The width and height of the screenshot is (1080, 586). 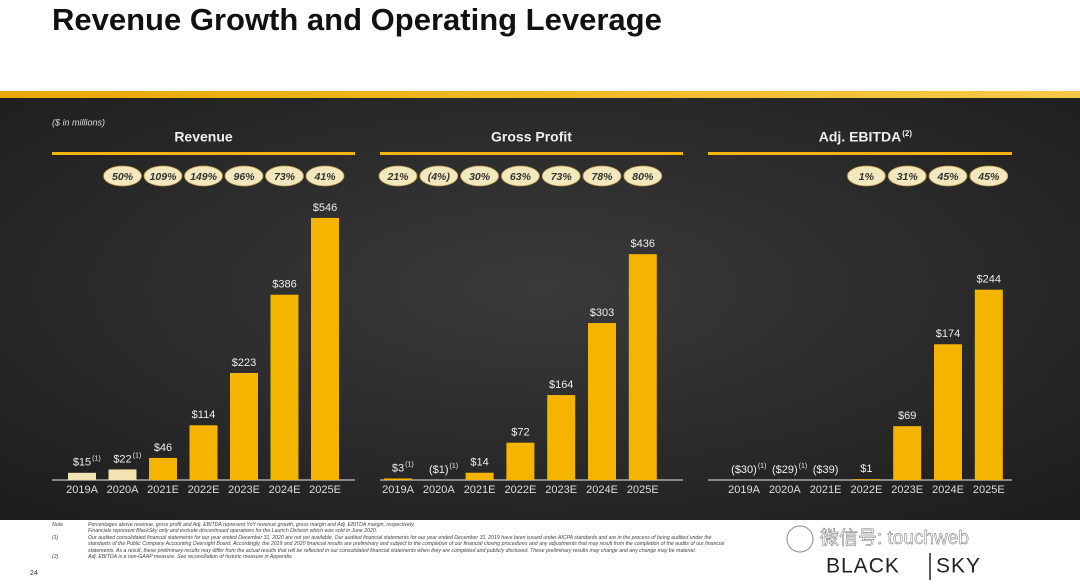 I want to click on value-label: $1, so click(x=866, y=469).